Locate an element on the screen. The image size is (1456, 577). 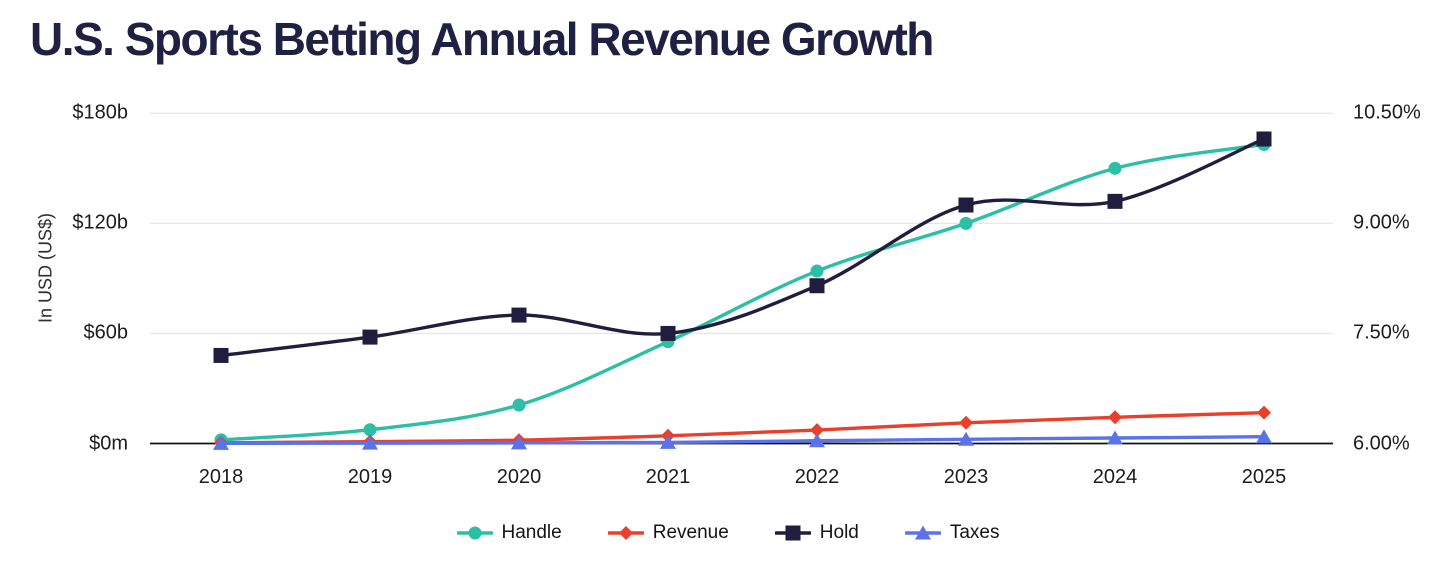
legend-item-taxes: Taxes is located at coordinates (952, 533).